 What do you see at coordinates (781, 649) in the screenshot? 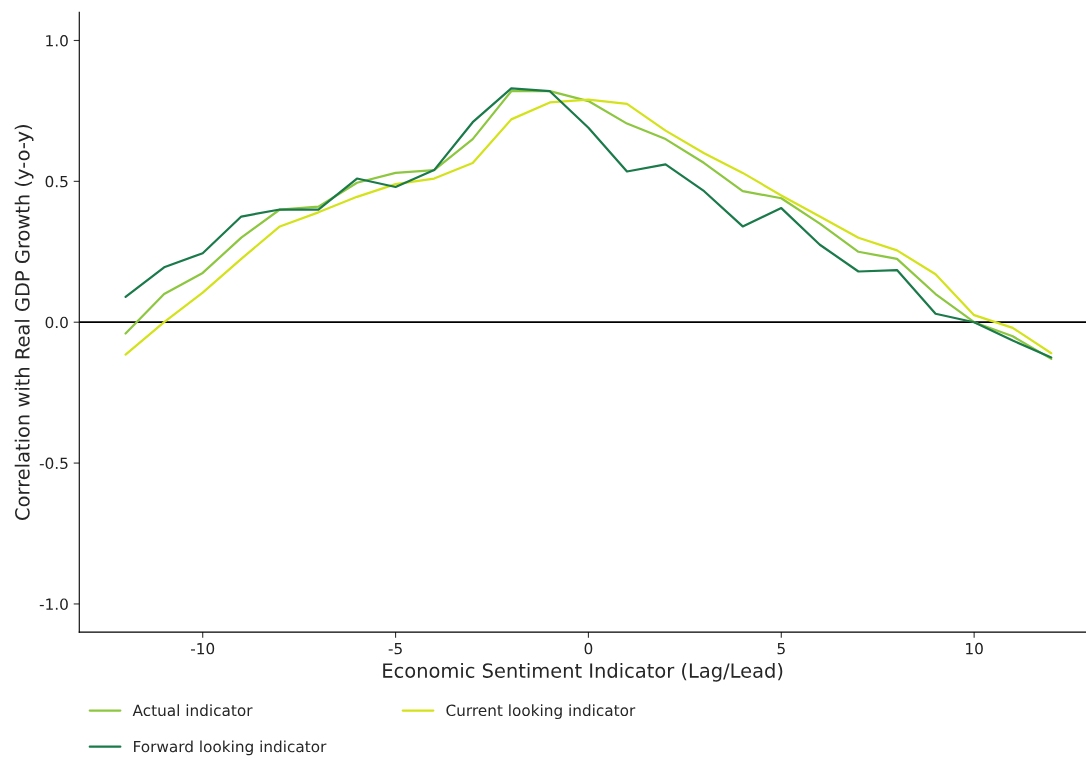
I see `x-tick-label: 5` at bounding box center [781, 649].